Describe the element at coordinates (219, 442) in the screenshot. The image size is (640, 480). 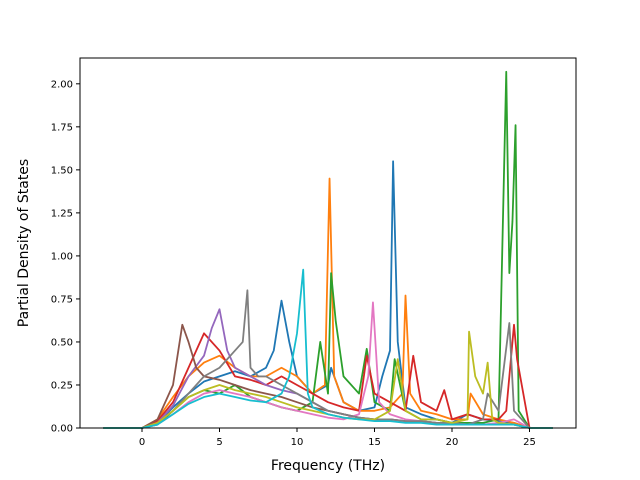
I see `x-tick-label: 5` at that location.